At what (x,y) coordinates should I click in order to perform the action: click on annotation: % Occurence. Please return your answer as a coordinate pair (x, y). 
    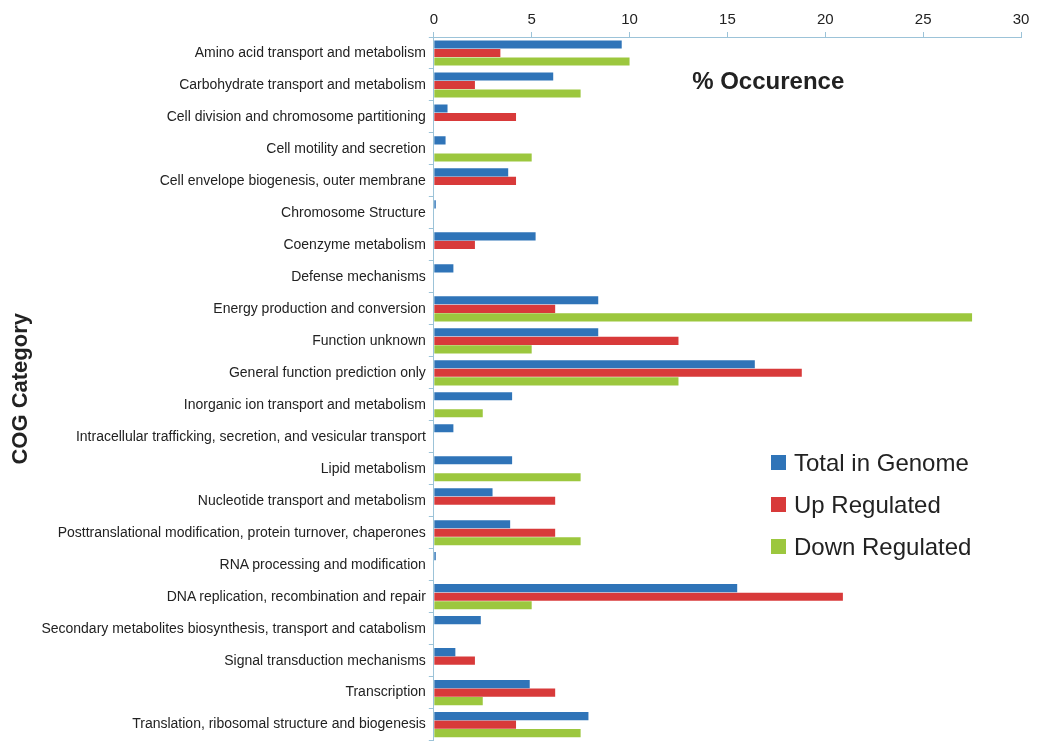
    Looking at the image, I should click on (768, 80).